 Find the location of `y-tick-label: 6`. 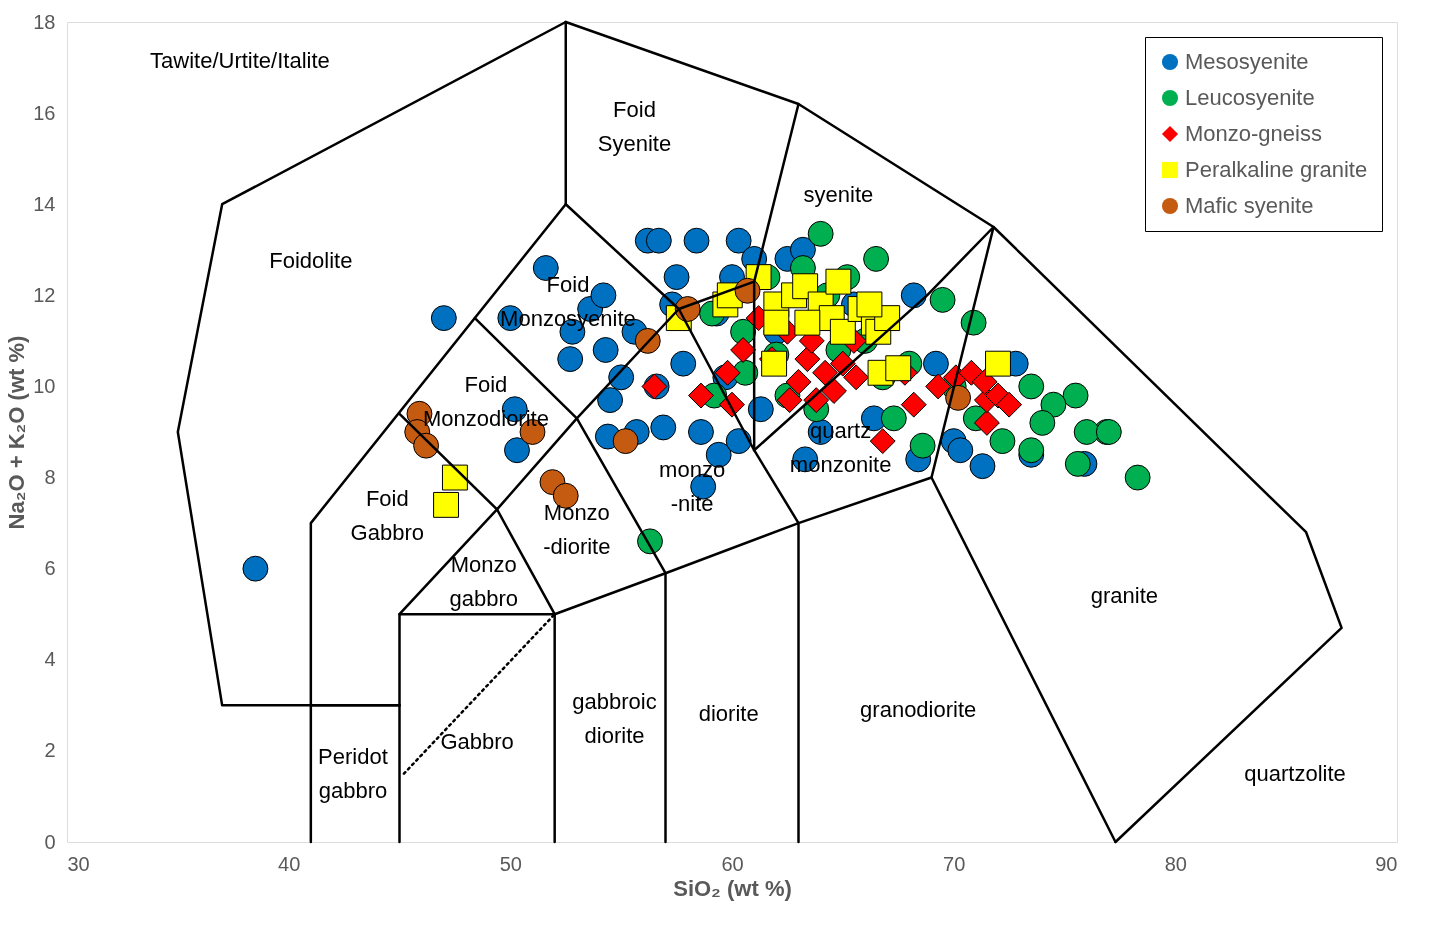

y-tick-label: 6 is located at coordinates (50, 568).